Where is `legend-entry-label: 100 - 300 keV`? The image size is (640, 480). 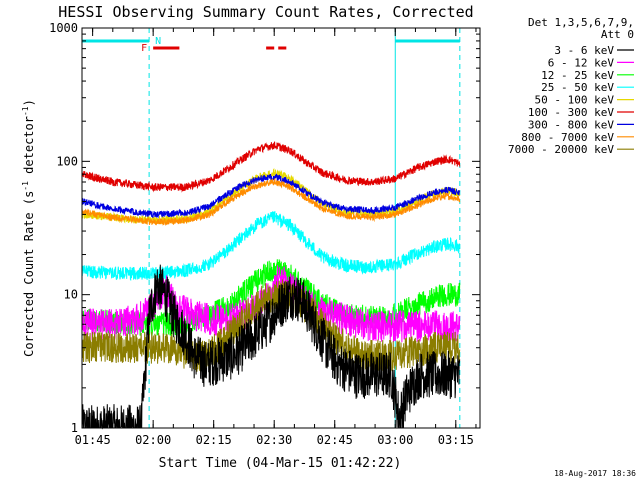 legend-entry-label: 100 - 300 keV is located at coordinates (571, 112).